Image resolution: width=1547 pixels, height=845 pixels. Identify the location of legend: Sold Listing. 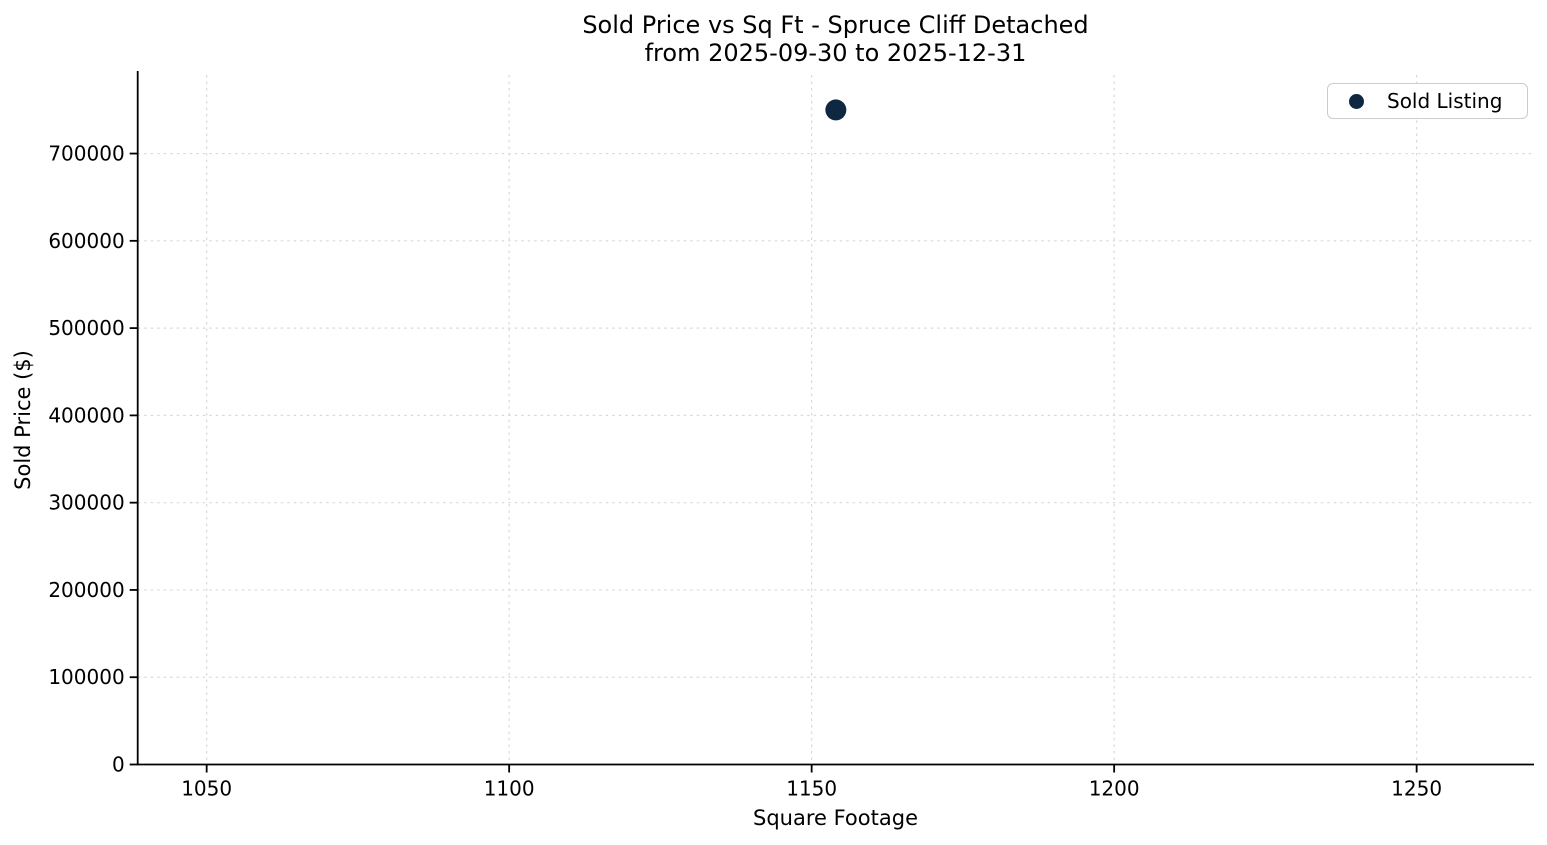
(1427, 101).